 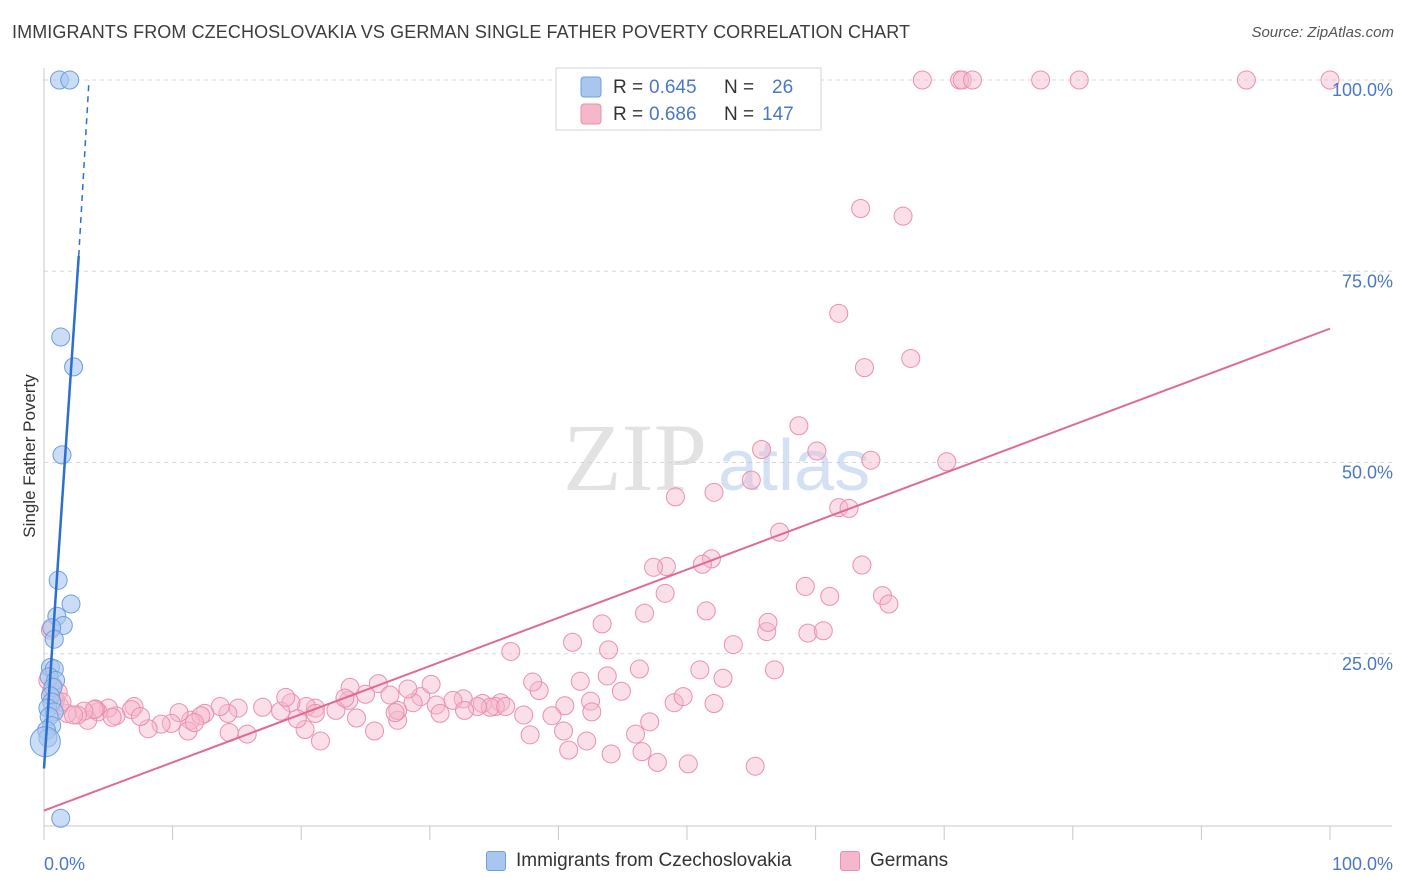 I want to click on legend-item-germans: Germans, so click(x=894, y=861).